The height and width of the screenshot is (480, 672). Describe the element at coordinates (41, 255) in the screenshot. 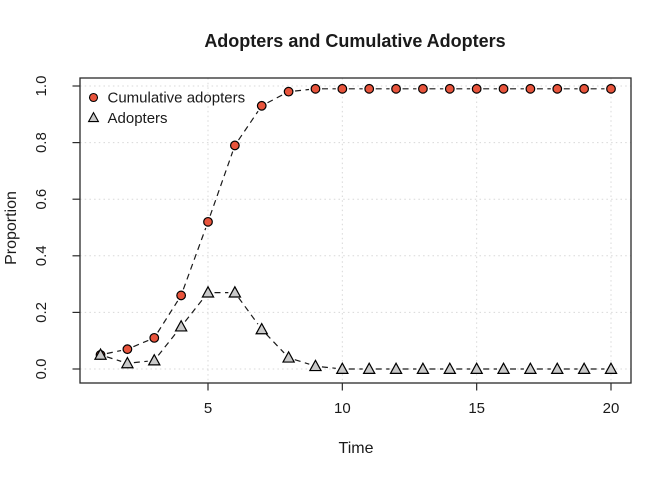

I see `y-tick-label: 0.4` at that location.